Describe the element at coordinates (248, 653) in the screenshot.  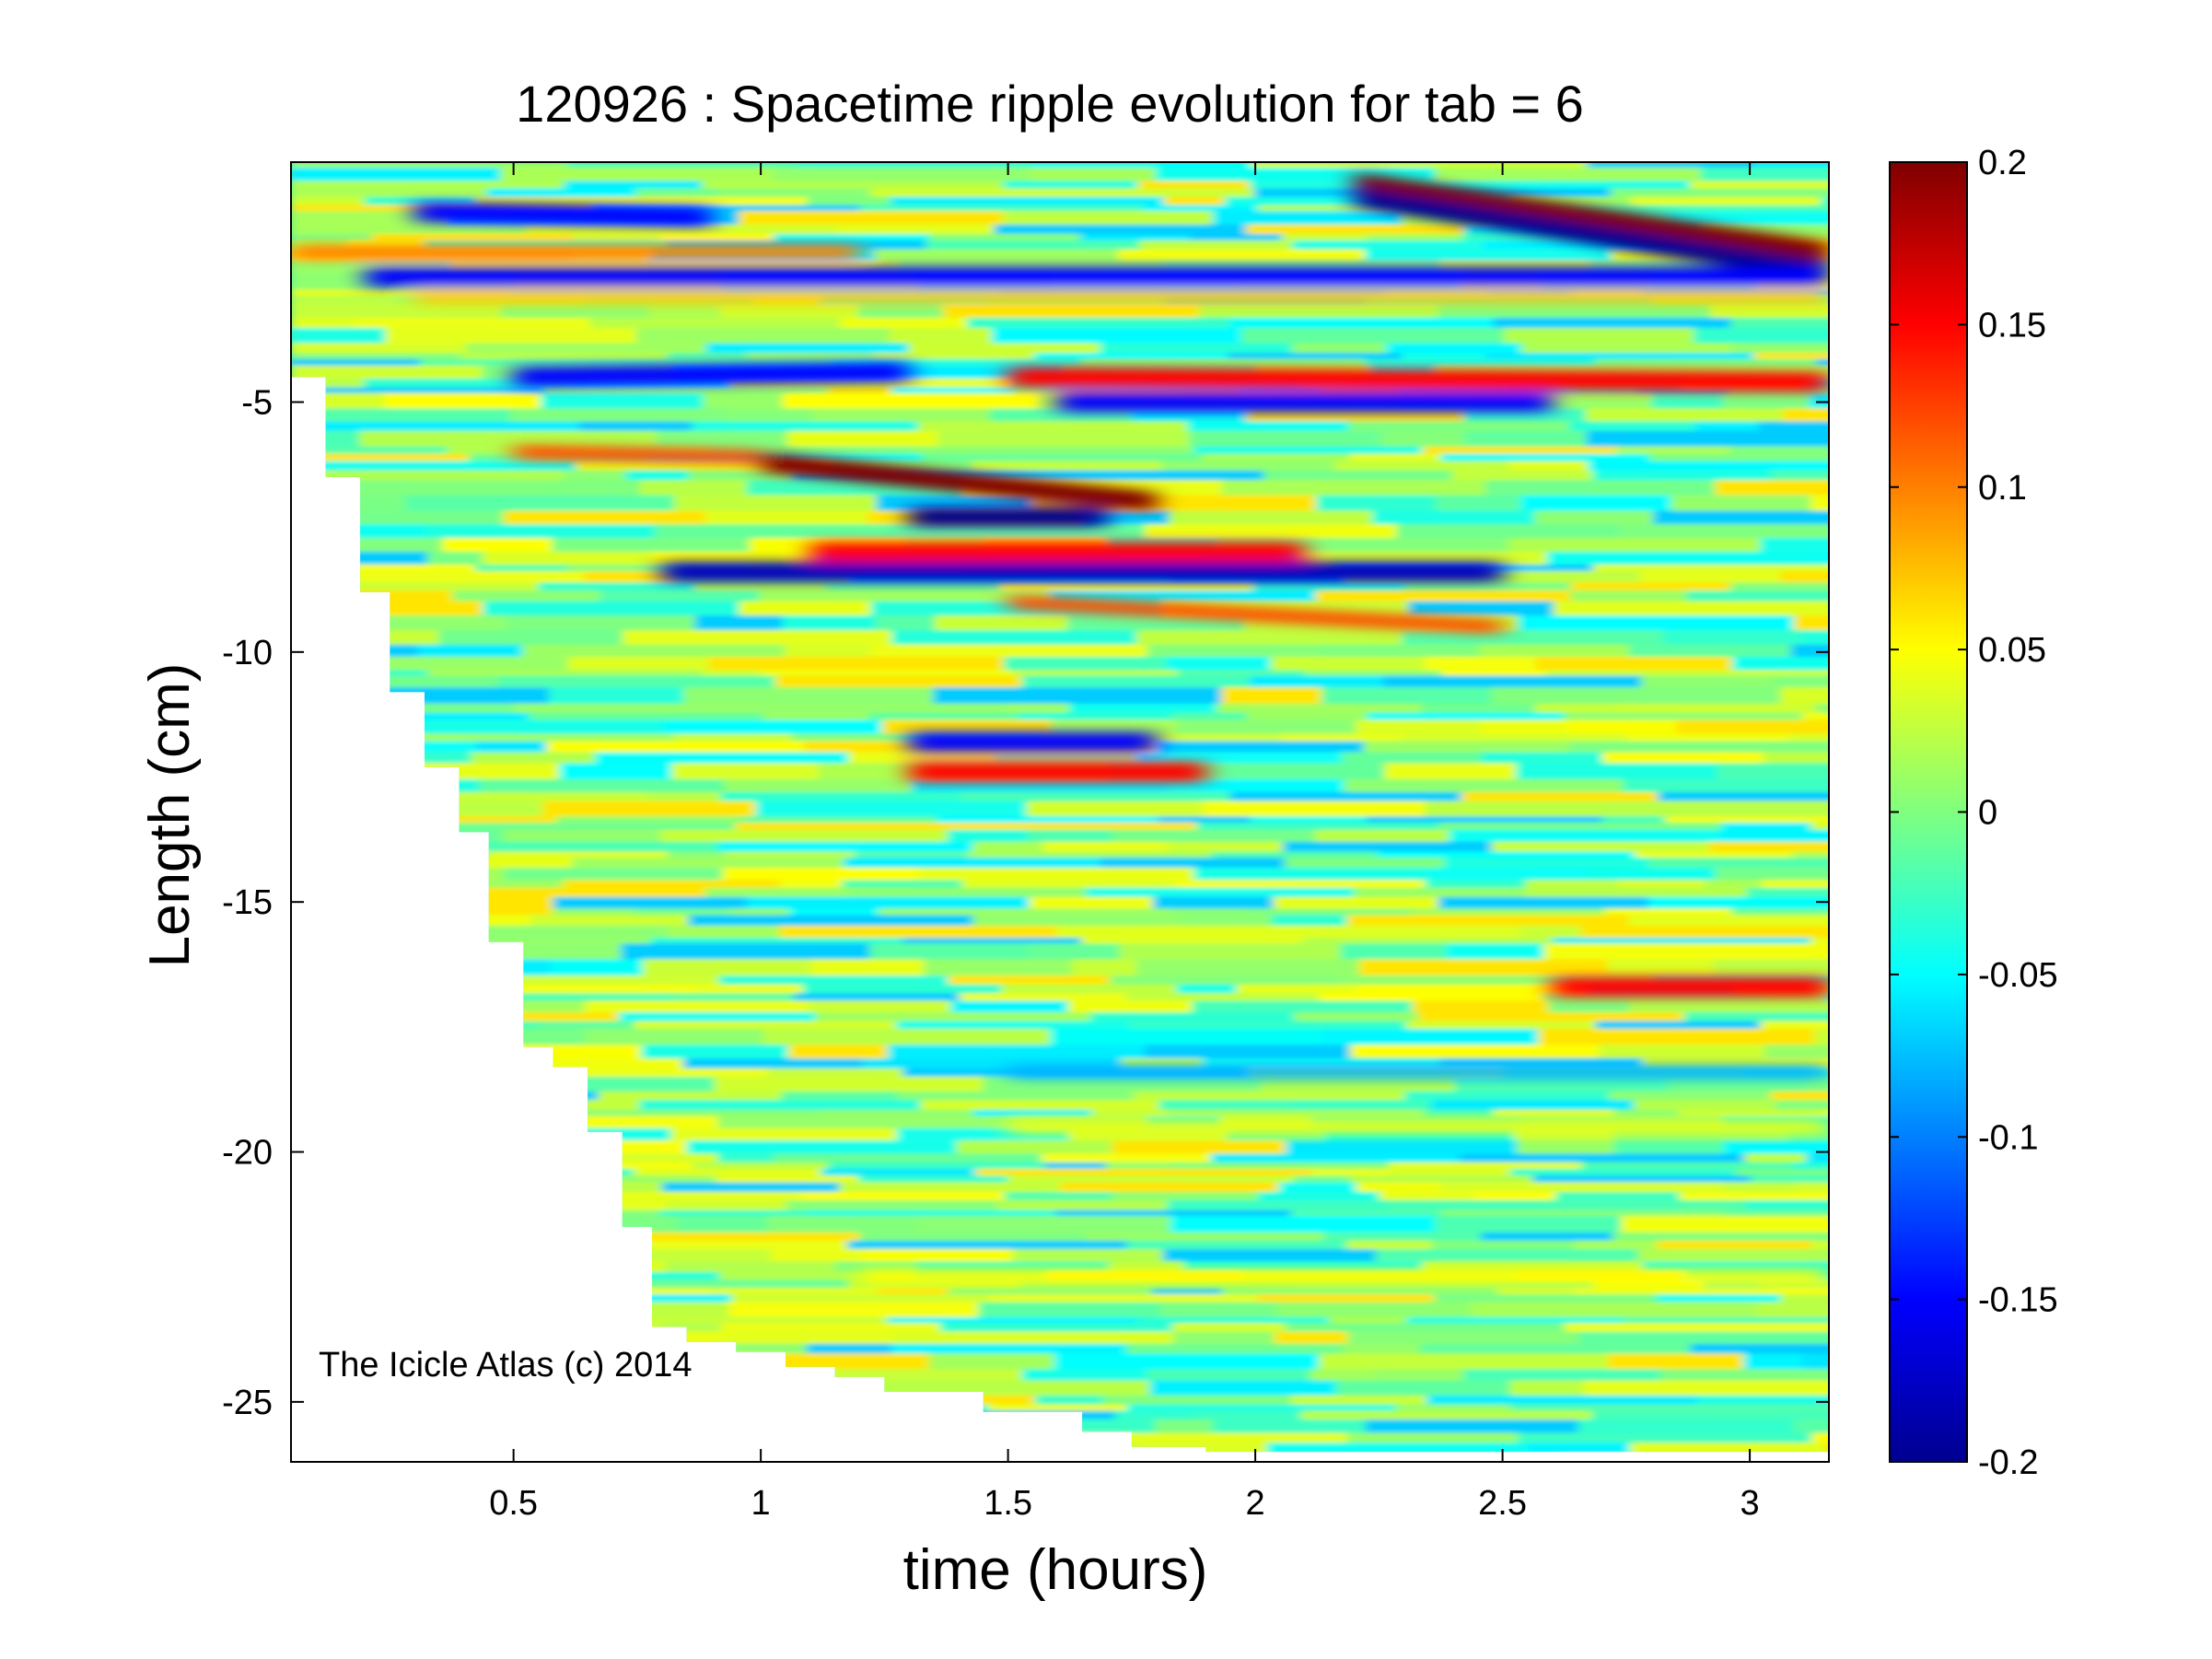
I see `y-tick-label: -10` at that location.